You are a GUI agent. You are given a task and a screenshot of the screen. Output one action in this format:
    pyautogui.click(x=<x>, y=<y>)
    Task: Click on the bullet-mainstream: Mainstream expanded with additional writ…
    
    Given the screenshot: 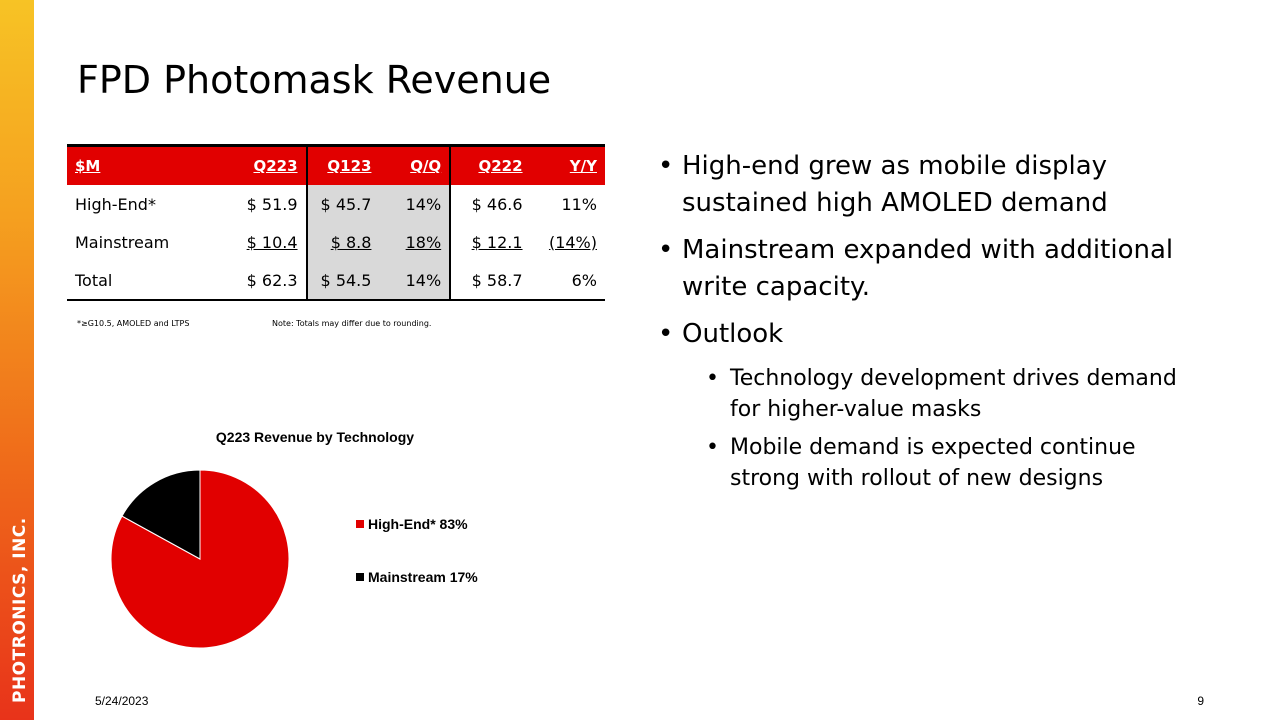 What is the action you would take?
    pyautogui.click(x=932, y=269)
    